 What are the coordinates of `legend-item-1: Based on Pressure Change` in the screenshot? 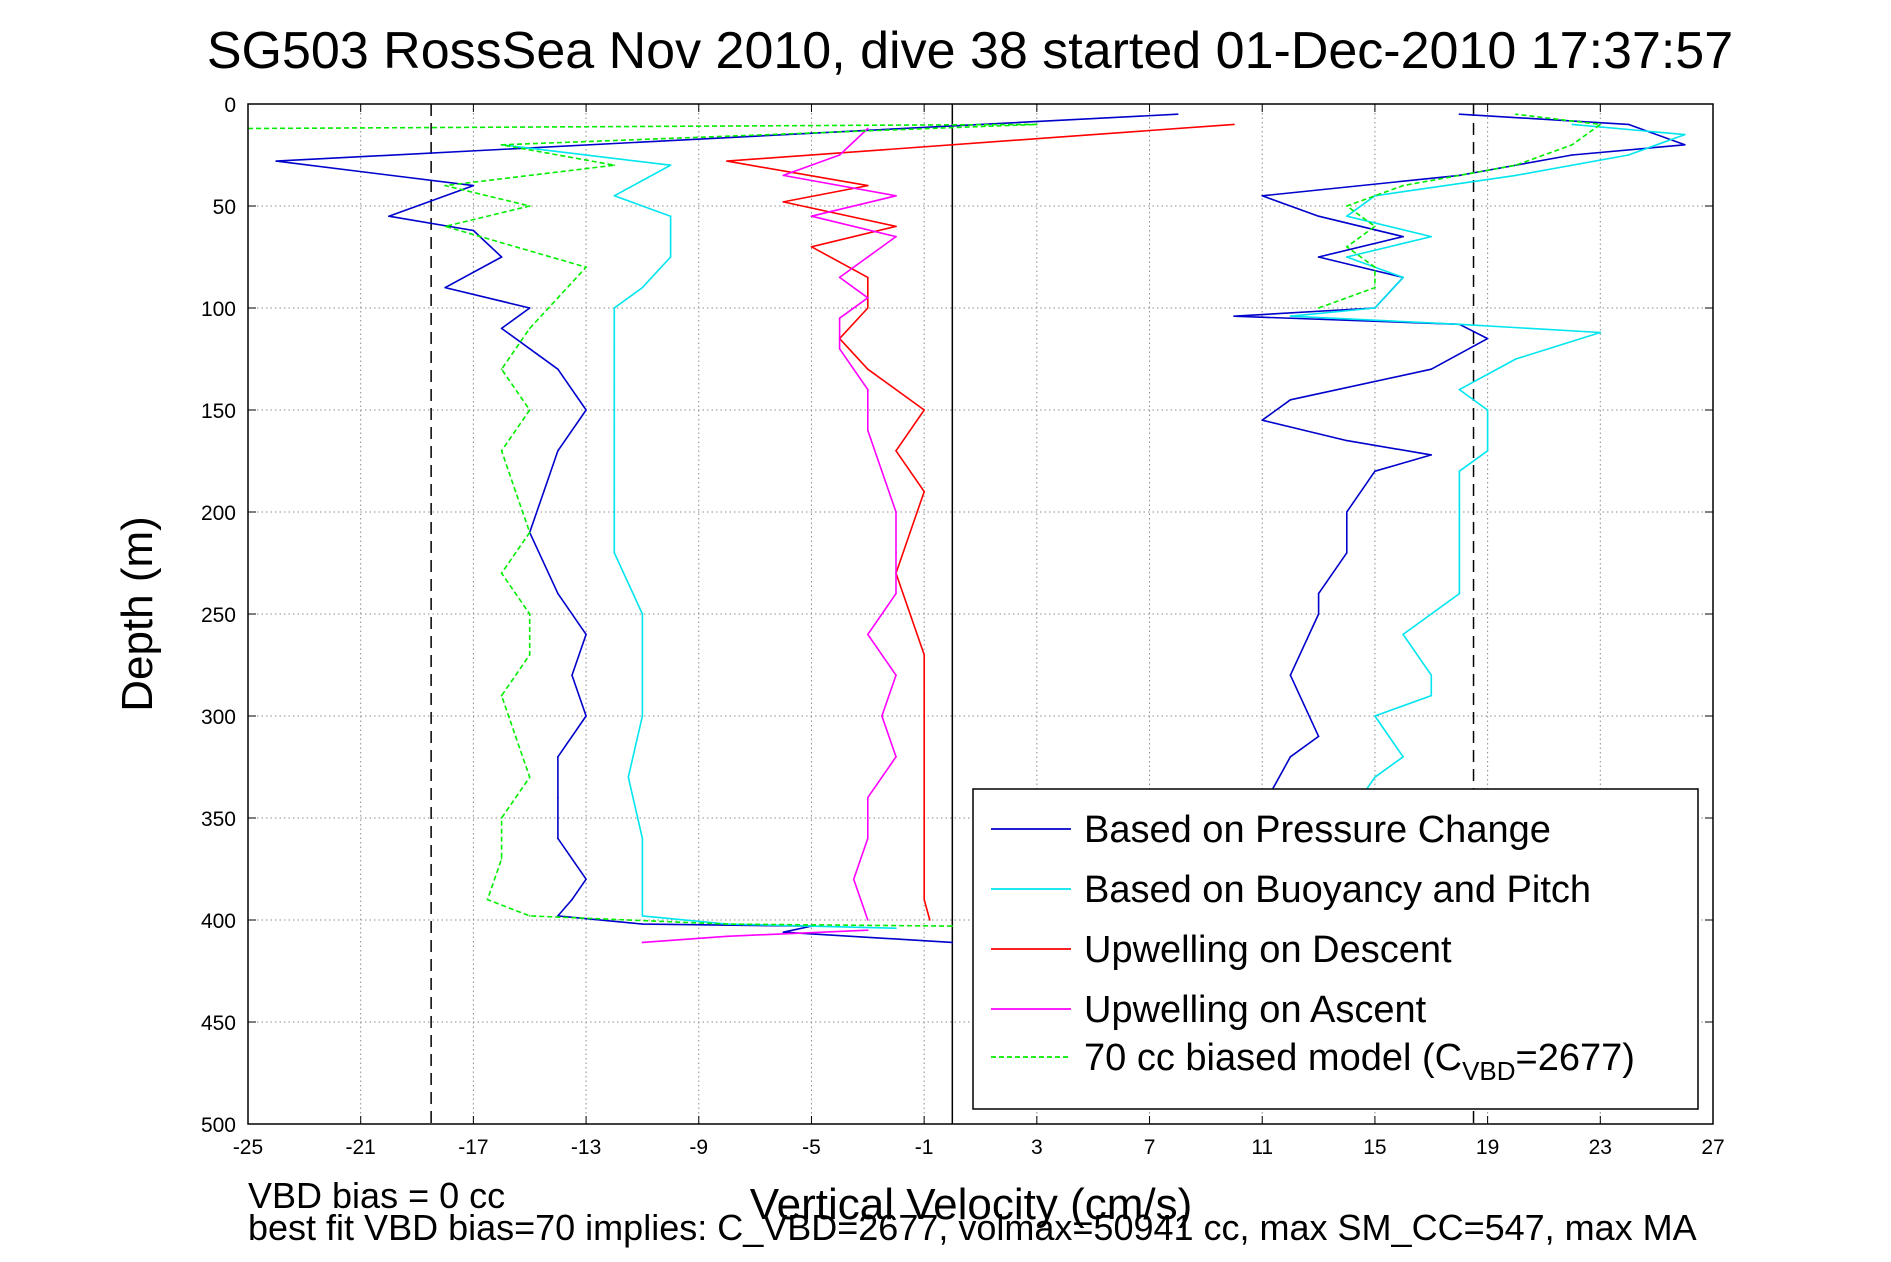 It's located at (1271, 830).